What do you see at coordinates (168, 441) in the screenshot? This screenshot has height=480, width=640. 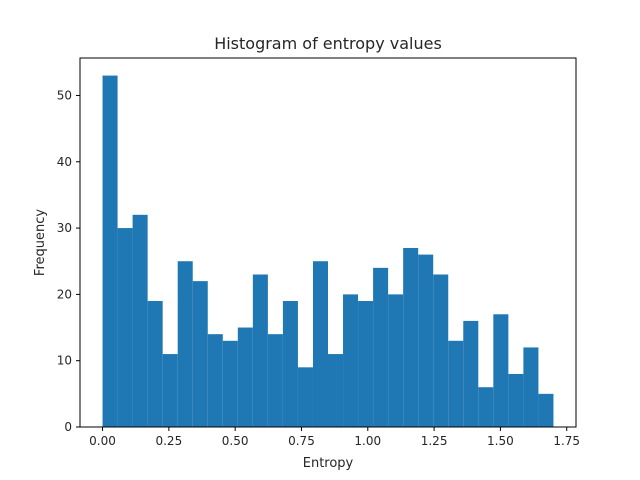 I see `x-tick-label: 0.25` at bounding box center [168, 441].